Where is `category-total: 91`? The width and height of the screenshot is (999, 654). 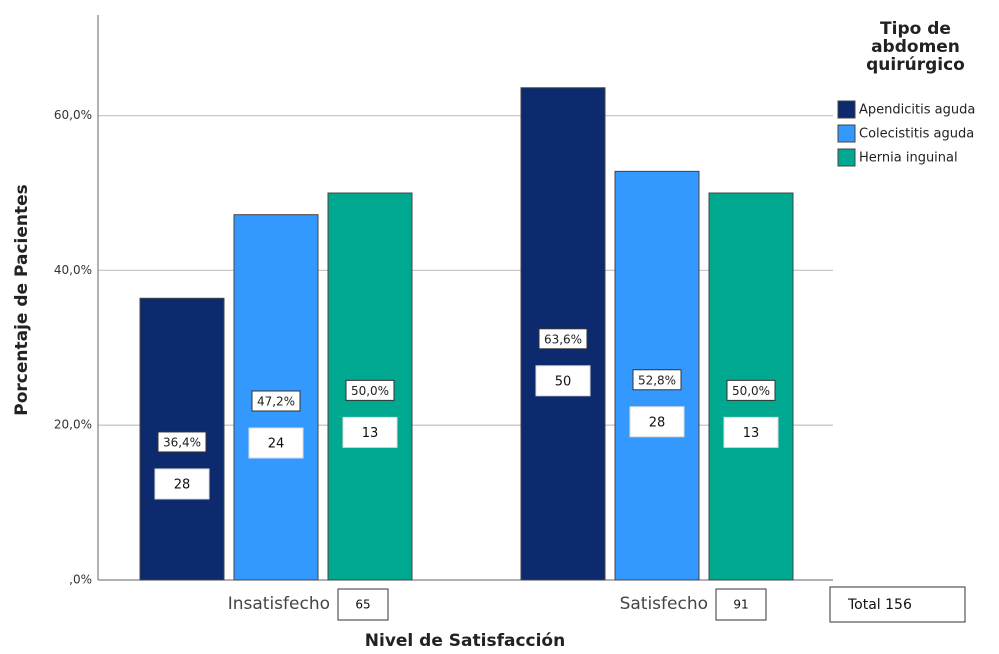
category-total: 91 is located at coordinates (740, 605).